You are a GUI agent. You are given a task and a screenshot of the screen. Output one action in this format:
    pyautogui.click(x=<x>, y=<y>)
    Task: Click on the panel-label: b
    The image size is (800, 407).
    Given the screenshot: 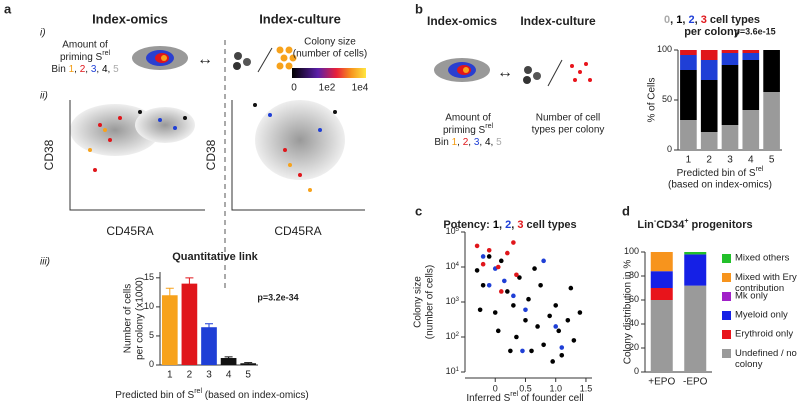 What is the action you would take?
    pyautogui.click(x=419, y=8)
    